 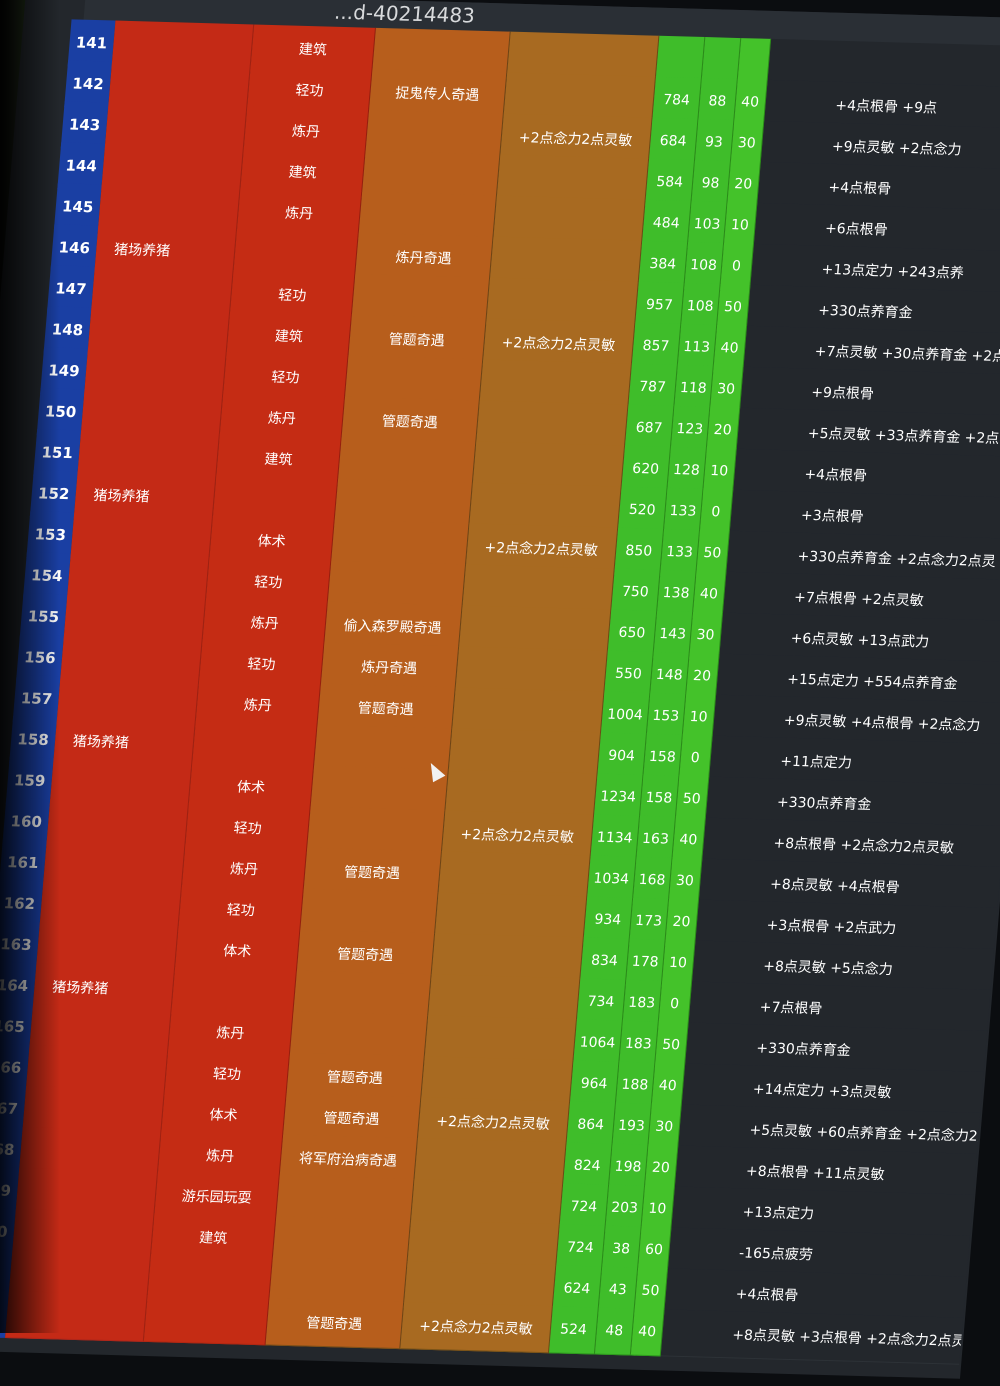 What do you see at coordinates (207, 1320) in the screenshot?
I see `cell-col-b` at bounding box center [207, 1320].